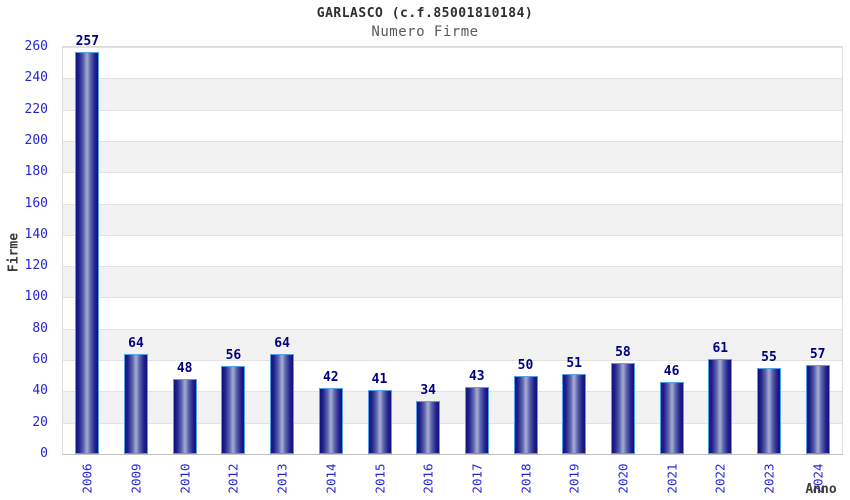 This screenshot has height=500, width=850. What do you see at coordinates (821, 489) in the screenshot?
I see `x-axis-title: Anno` at bounding box center [821, 489].